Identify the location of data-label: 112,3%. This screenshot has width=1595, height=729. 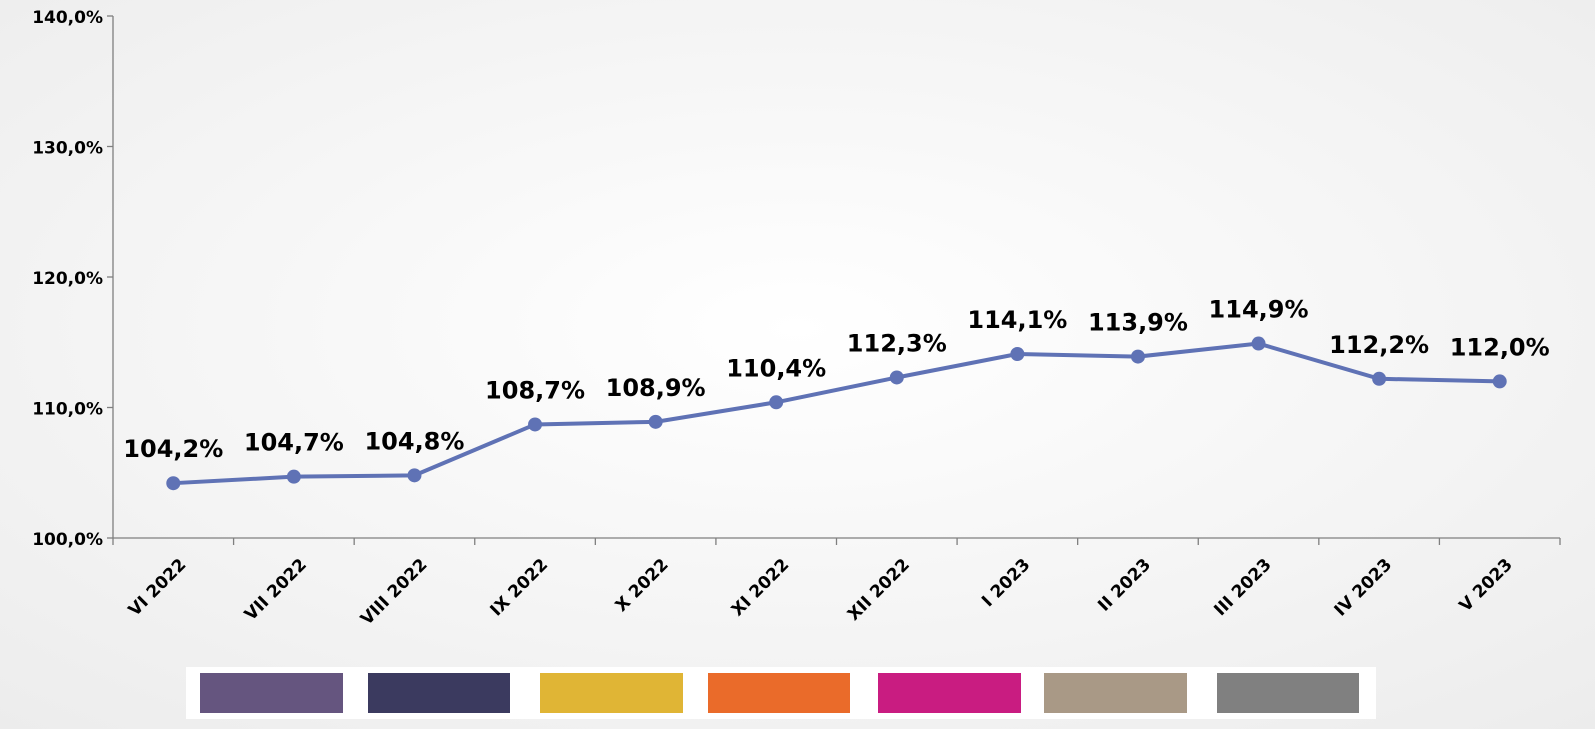
(897, 343).